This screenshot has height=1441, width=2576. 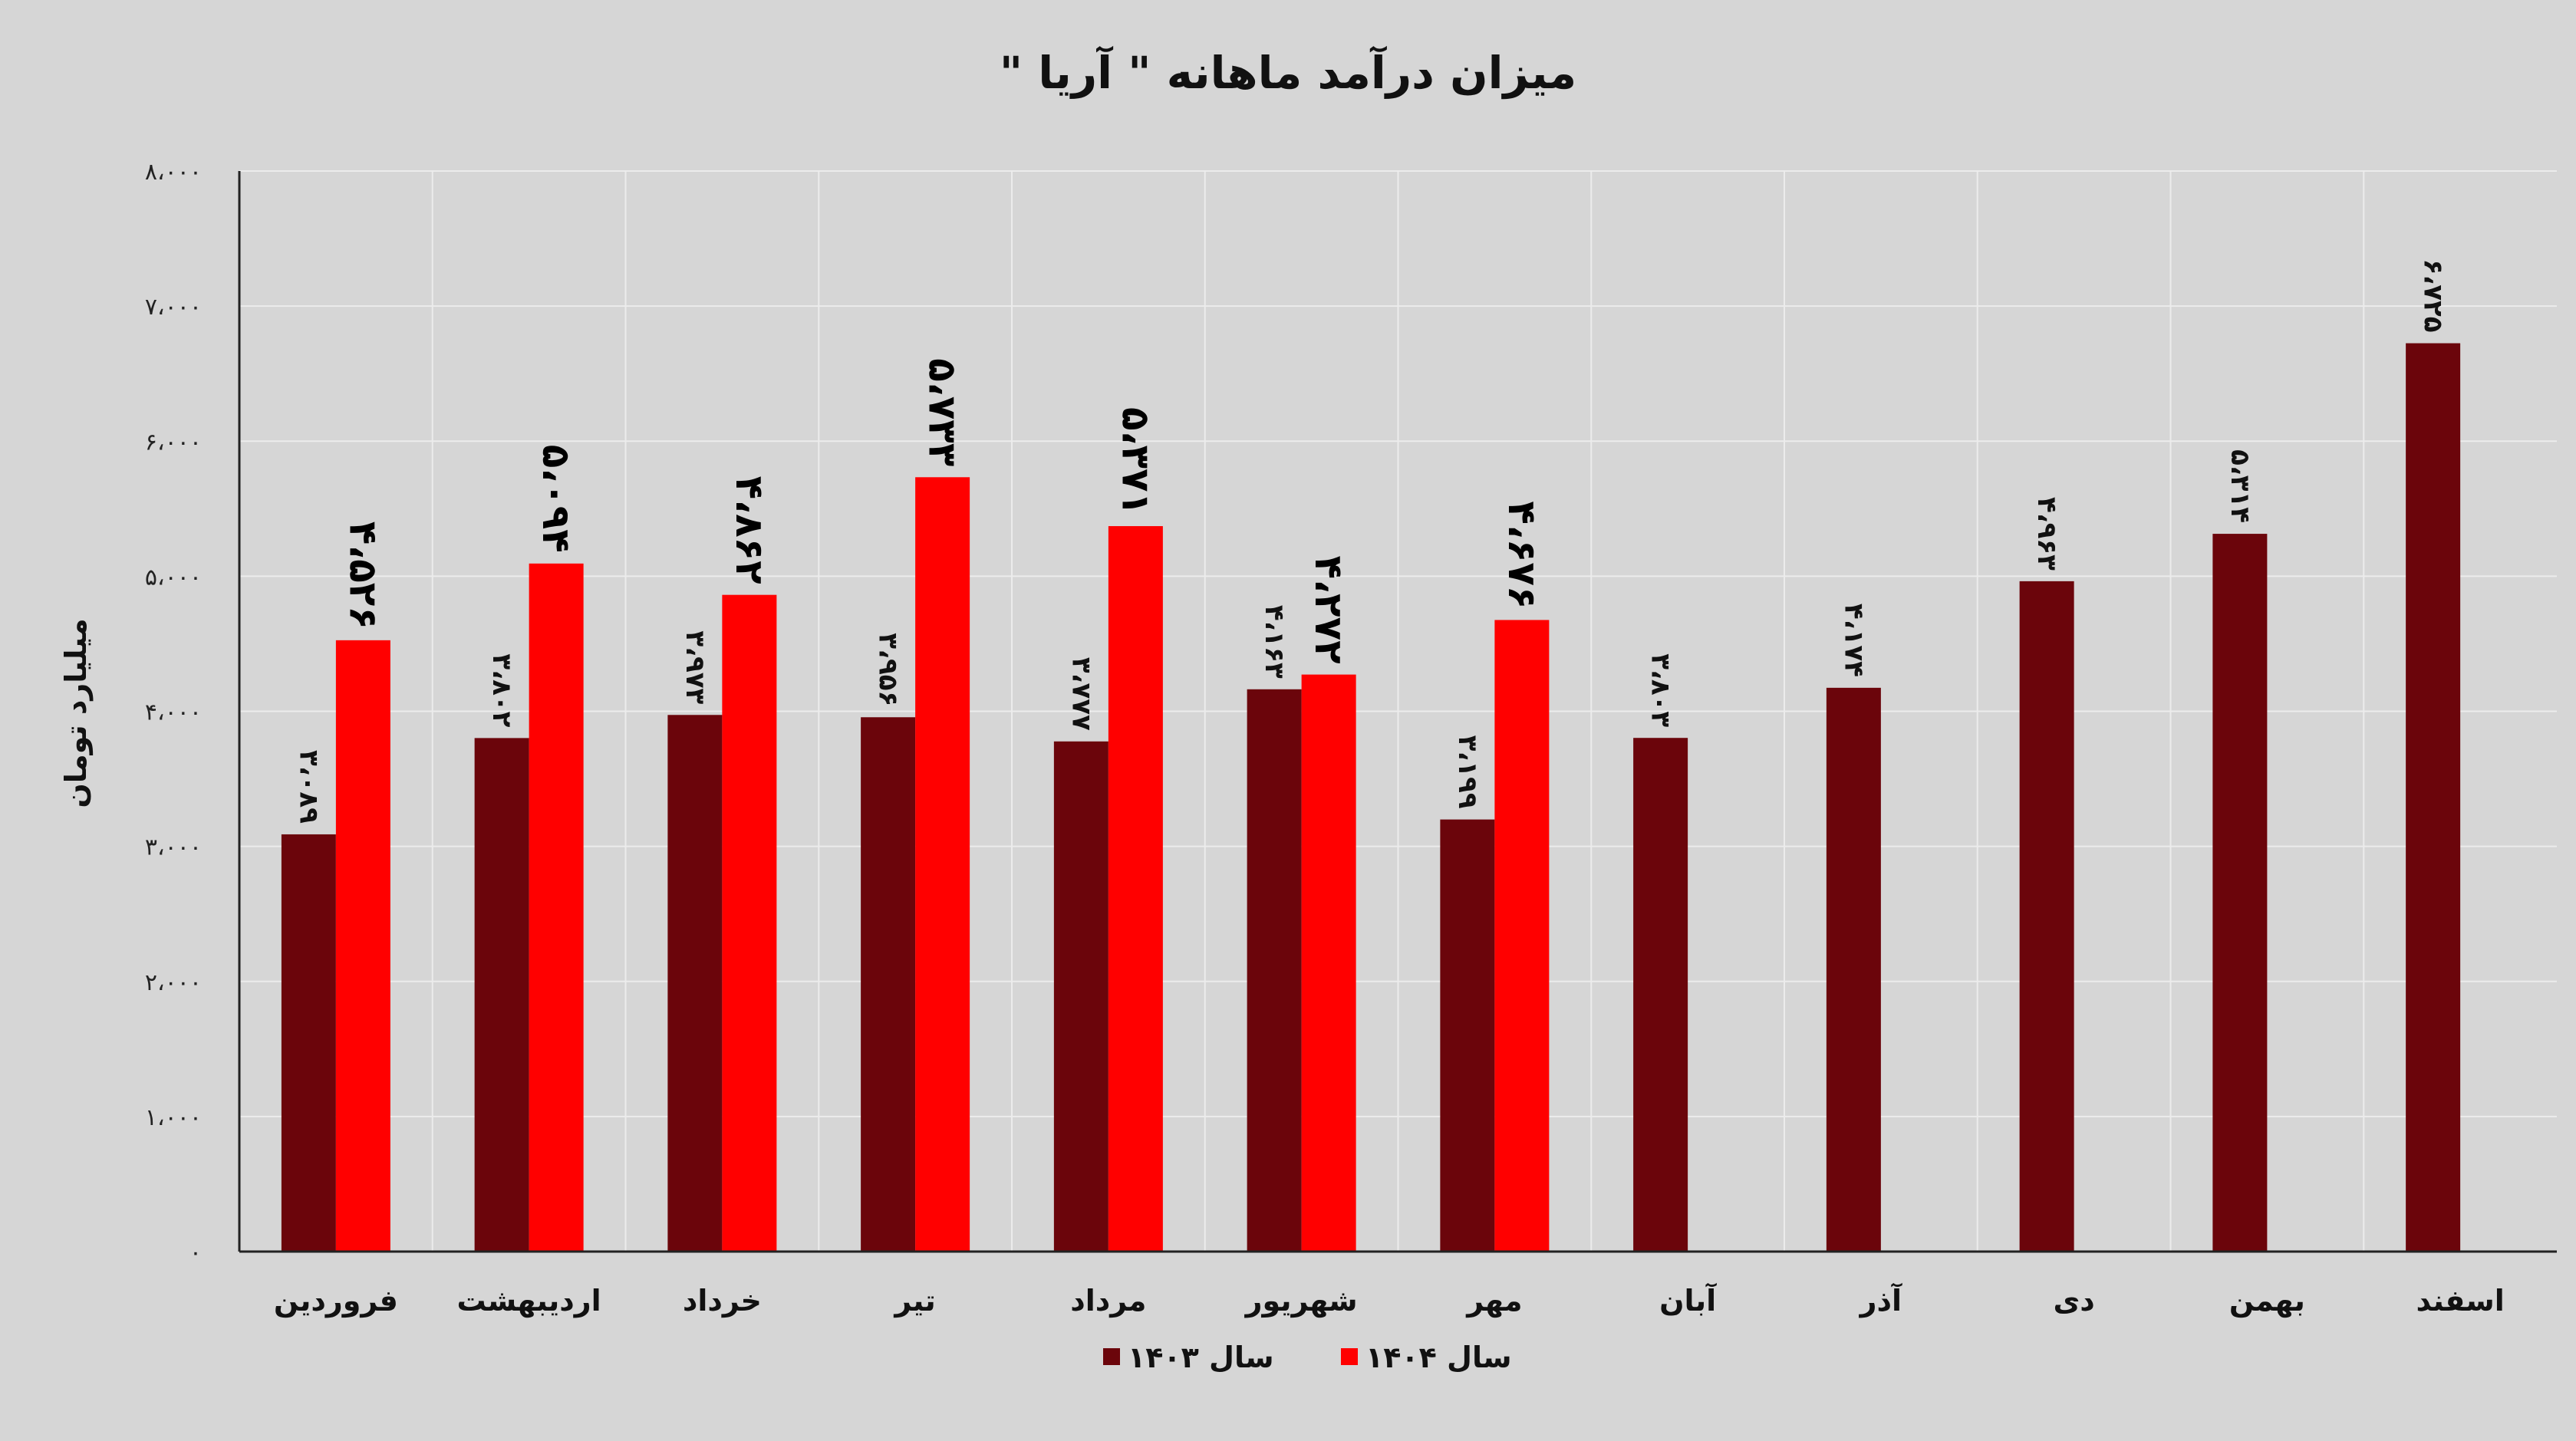 What do you see at coordinates (2046, 534) in the screenshot?
I see `data-label-1403: ۴،۹۶۳` at bounding box center [2046, 534].